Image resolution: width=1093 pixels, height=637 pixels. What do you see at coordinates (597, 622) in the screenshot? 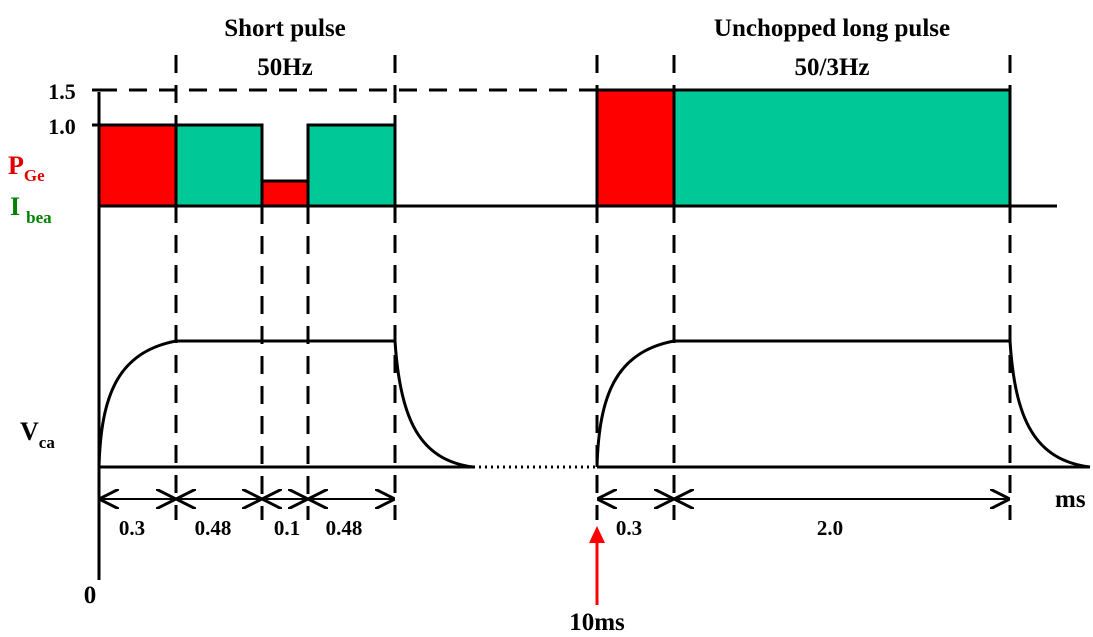
I see `marker-label: 10ms` at bounding box center [597, 622].